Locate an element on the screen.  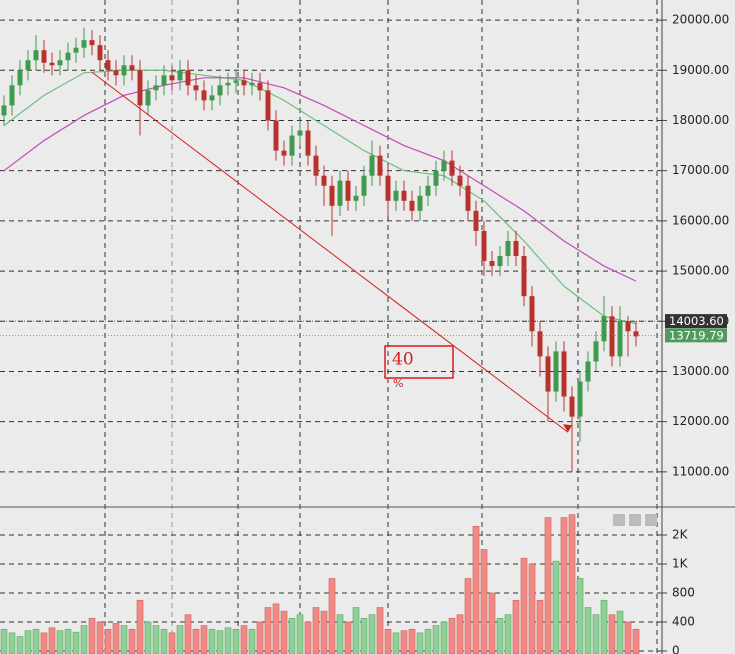
annotation-text: 40 is located at coordinates (403, 360).